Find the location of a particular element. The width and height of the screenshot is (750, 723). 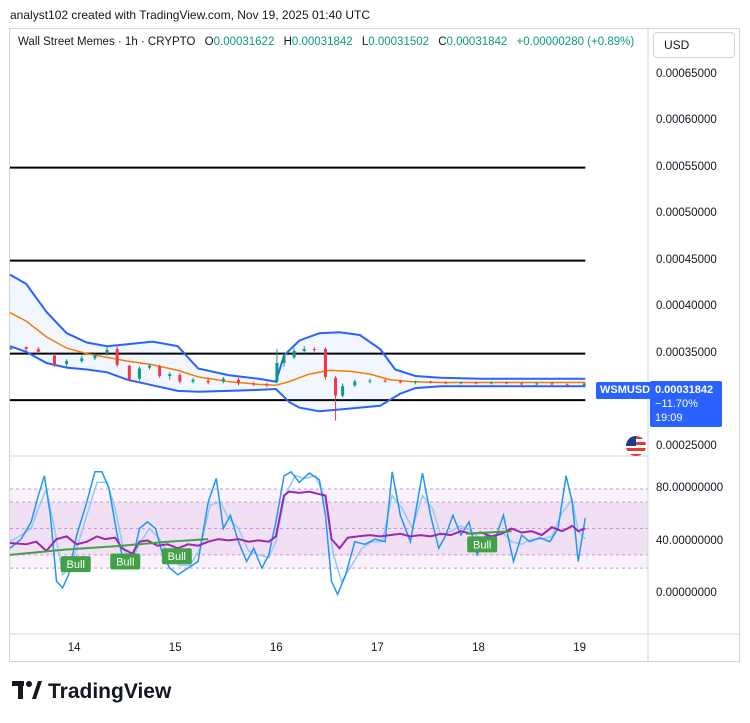

close-value: 0.00031842 is located at coordinates (477, 42).